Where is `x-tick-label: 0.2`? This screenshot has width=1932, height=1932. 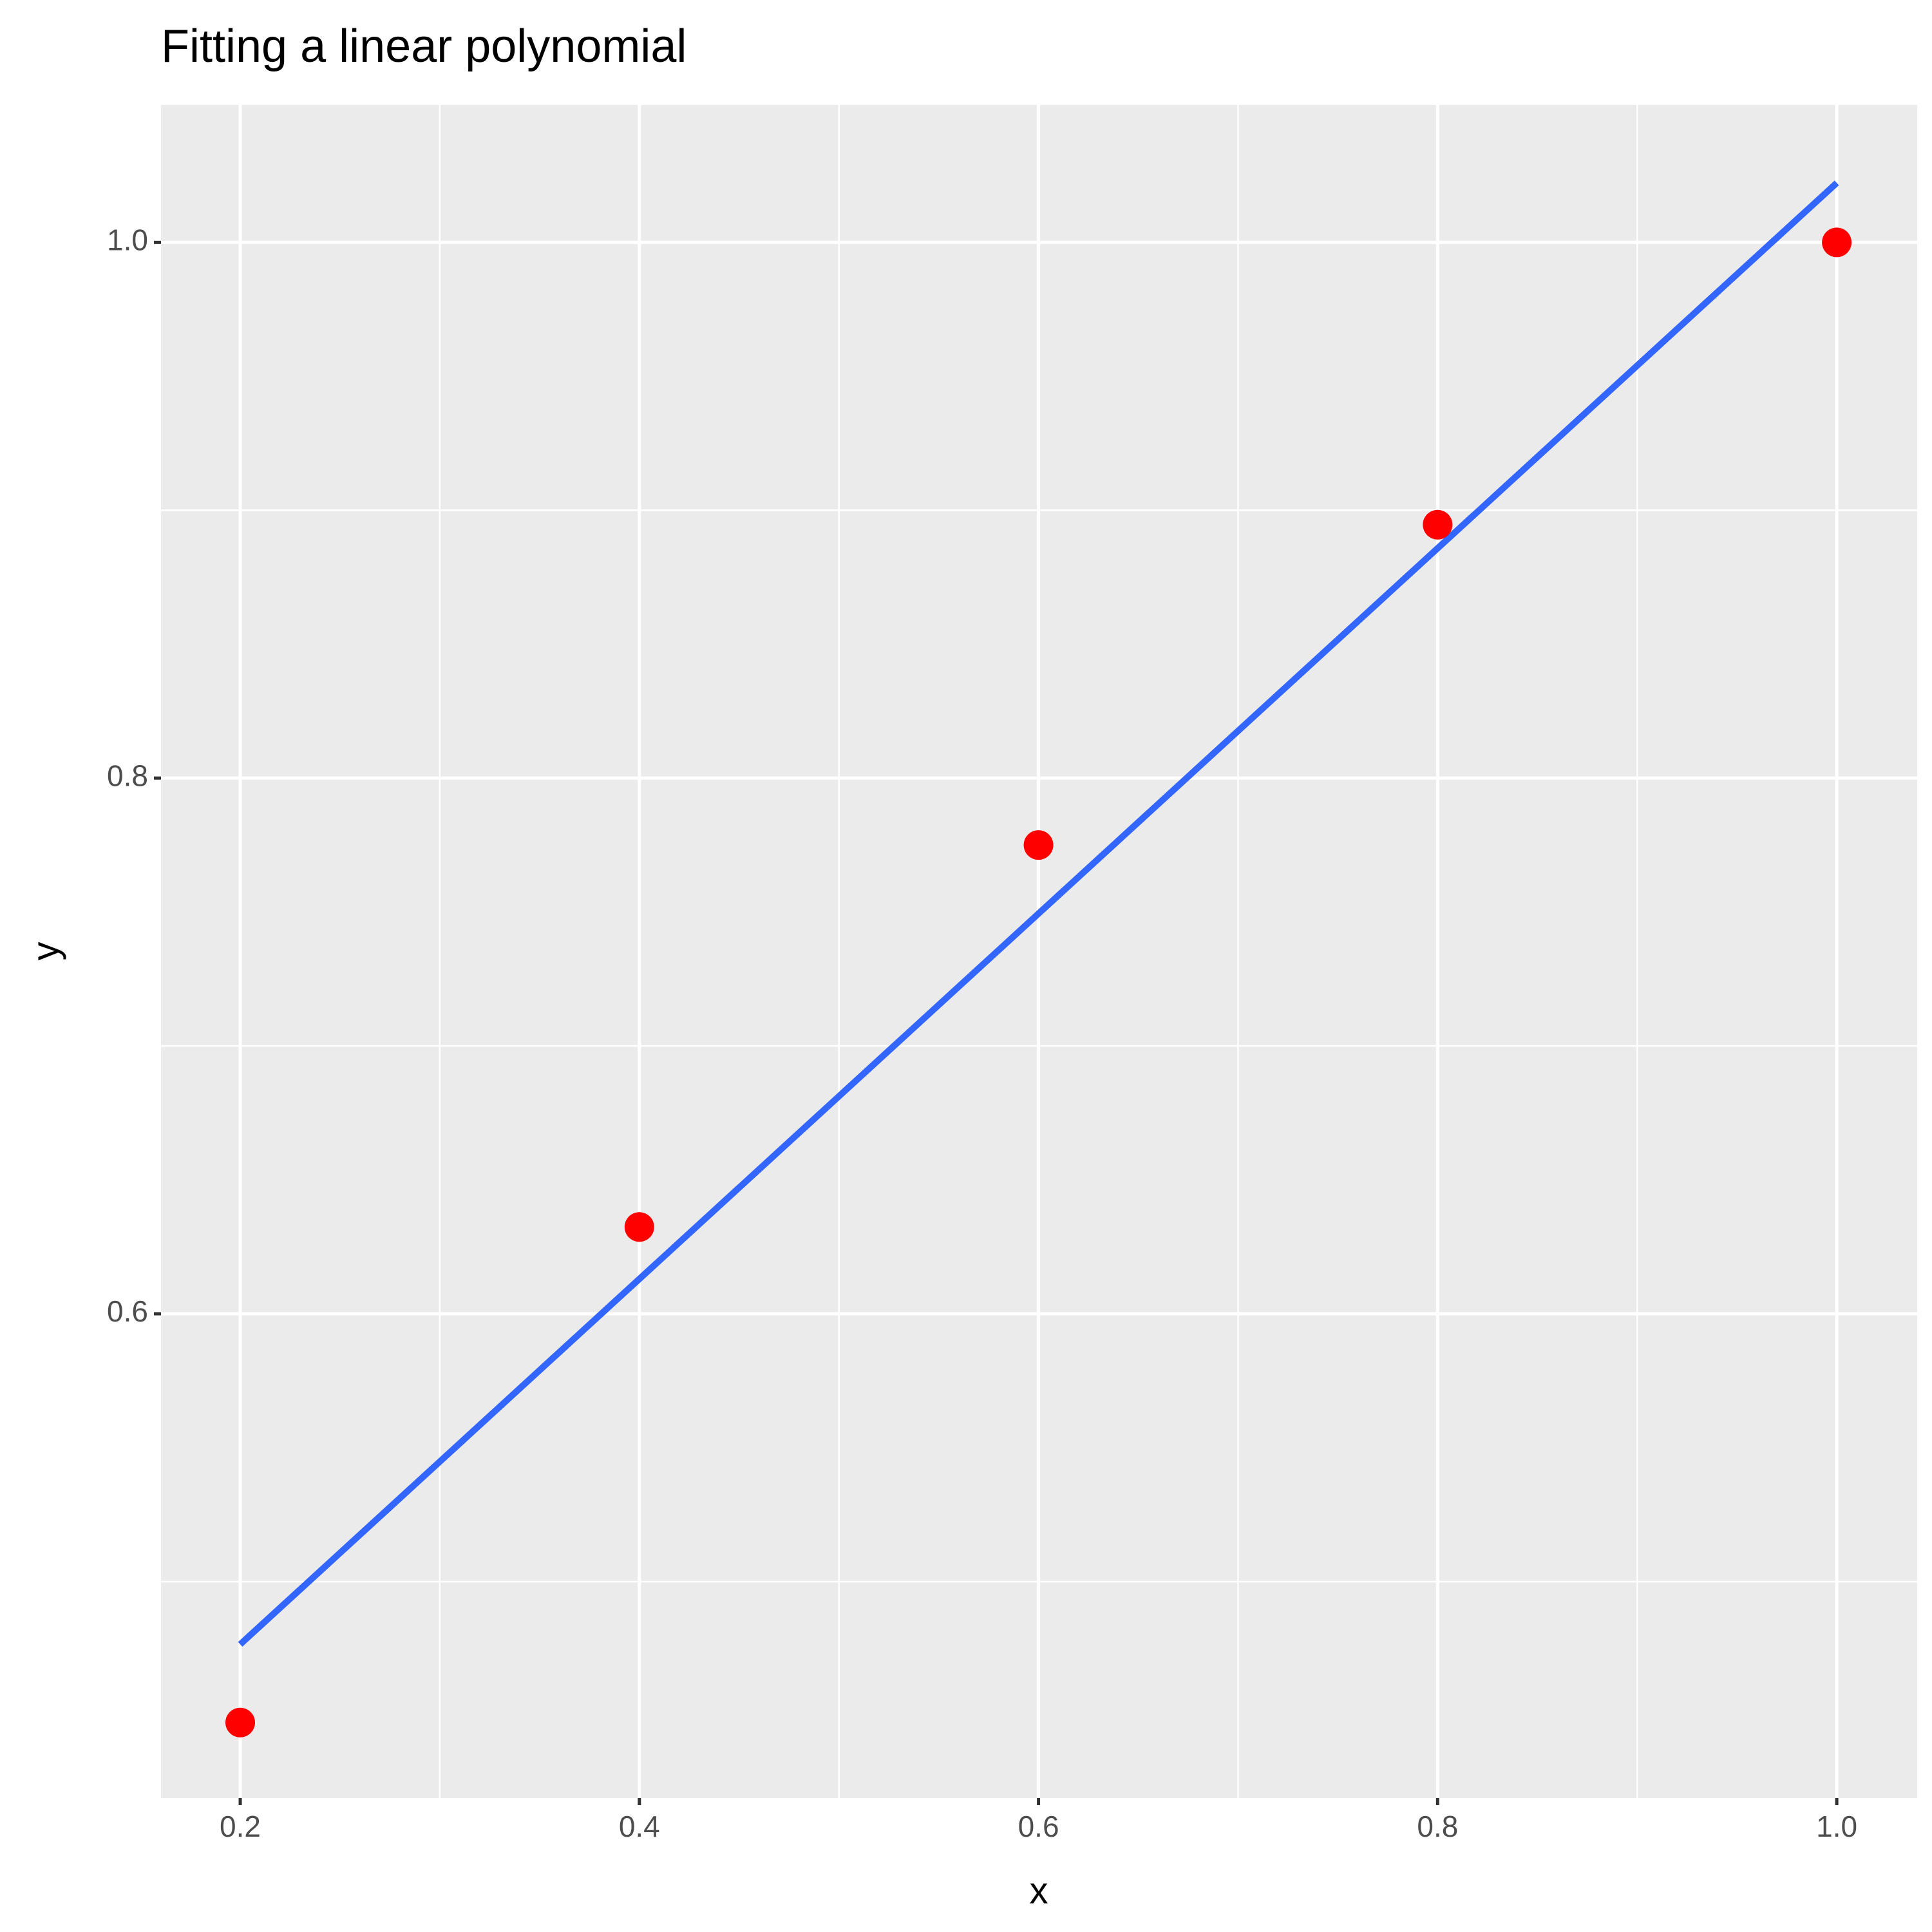 x-tick-label: 0.2 is located at coordinates (240, 1826).